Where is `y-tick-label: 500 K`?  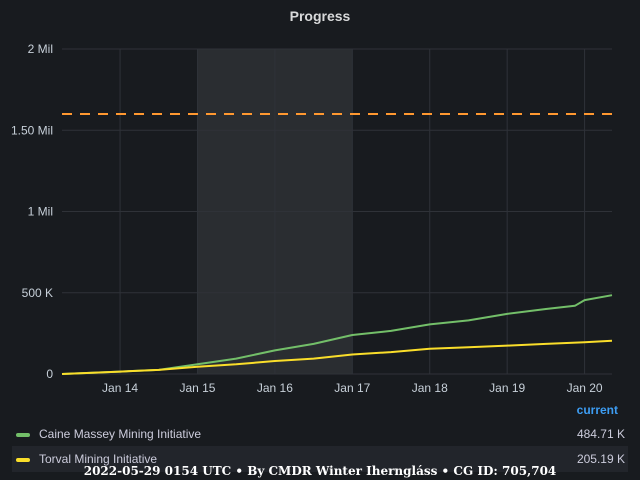 y-tick-label: 500 K is located at coordinates (37, 293).